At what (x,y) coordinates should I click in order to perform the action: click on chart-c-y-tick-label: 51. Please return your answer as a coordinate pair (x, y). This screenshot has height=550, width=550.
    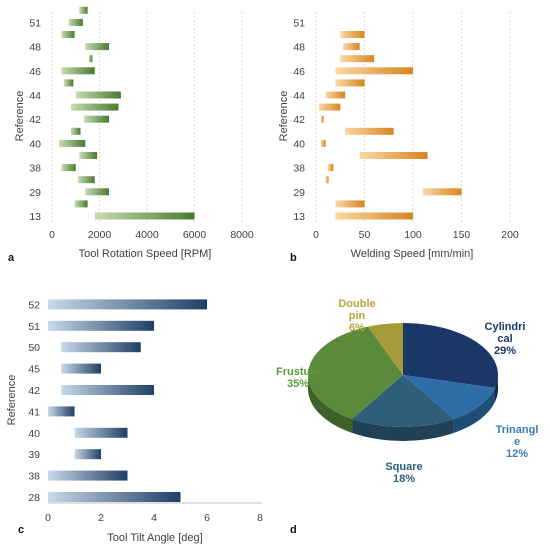
    Looking at the image, I should click on (34, 327).